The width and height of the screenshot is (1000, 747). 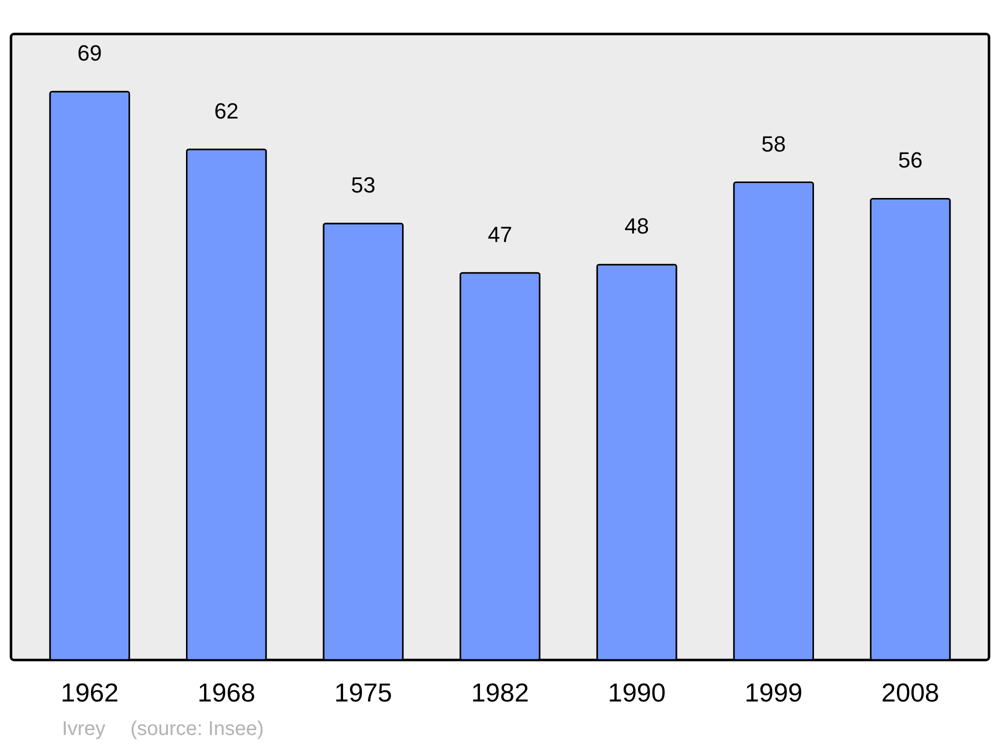 I want to click on data-label: 47, so click(x=500, y=234).